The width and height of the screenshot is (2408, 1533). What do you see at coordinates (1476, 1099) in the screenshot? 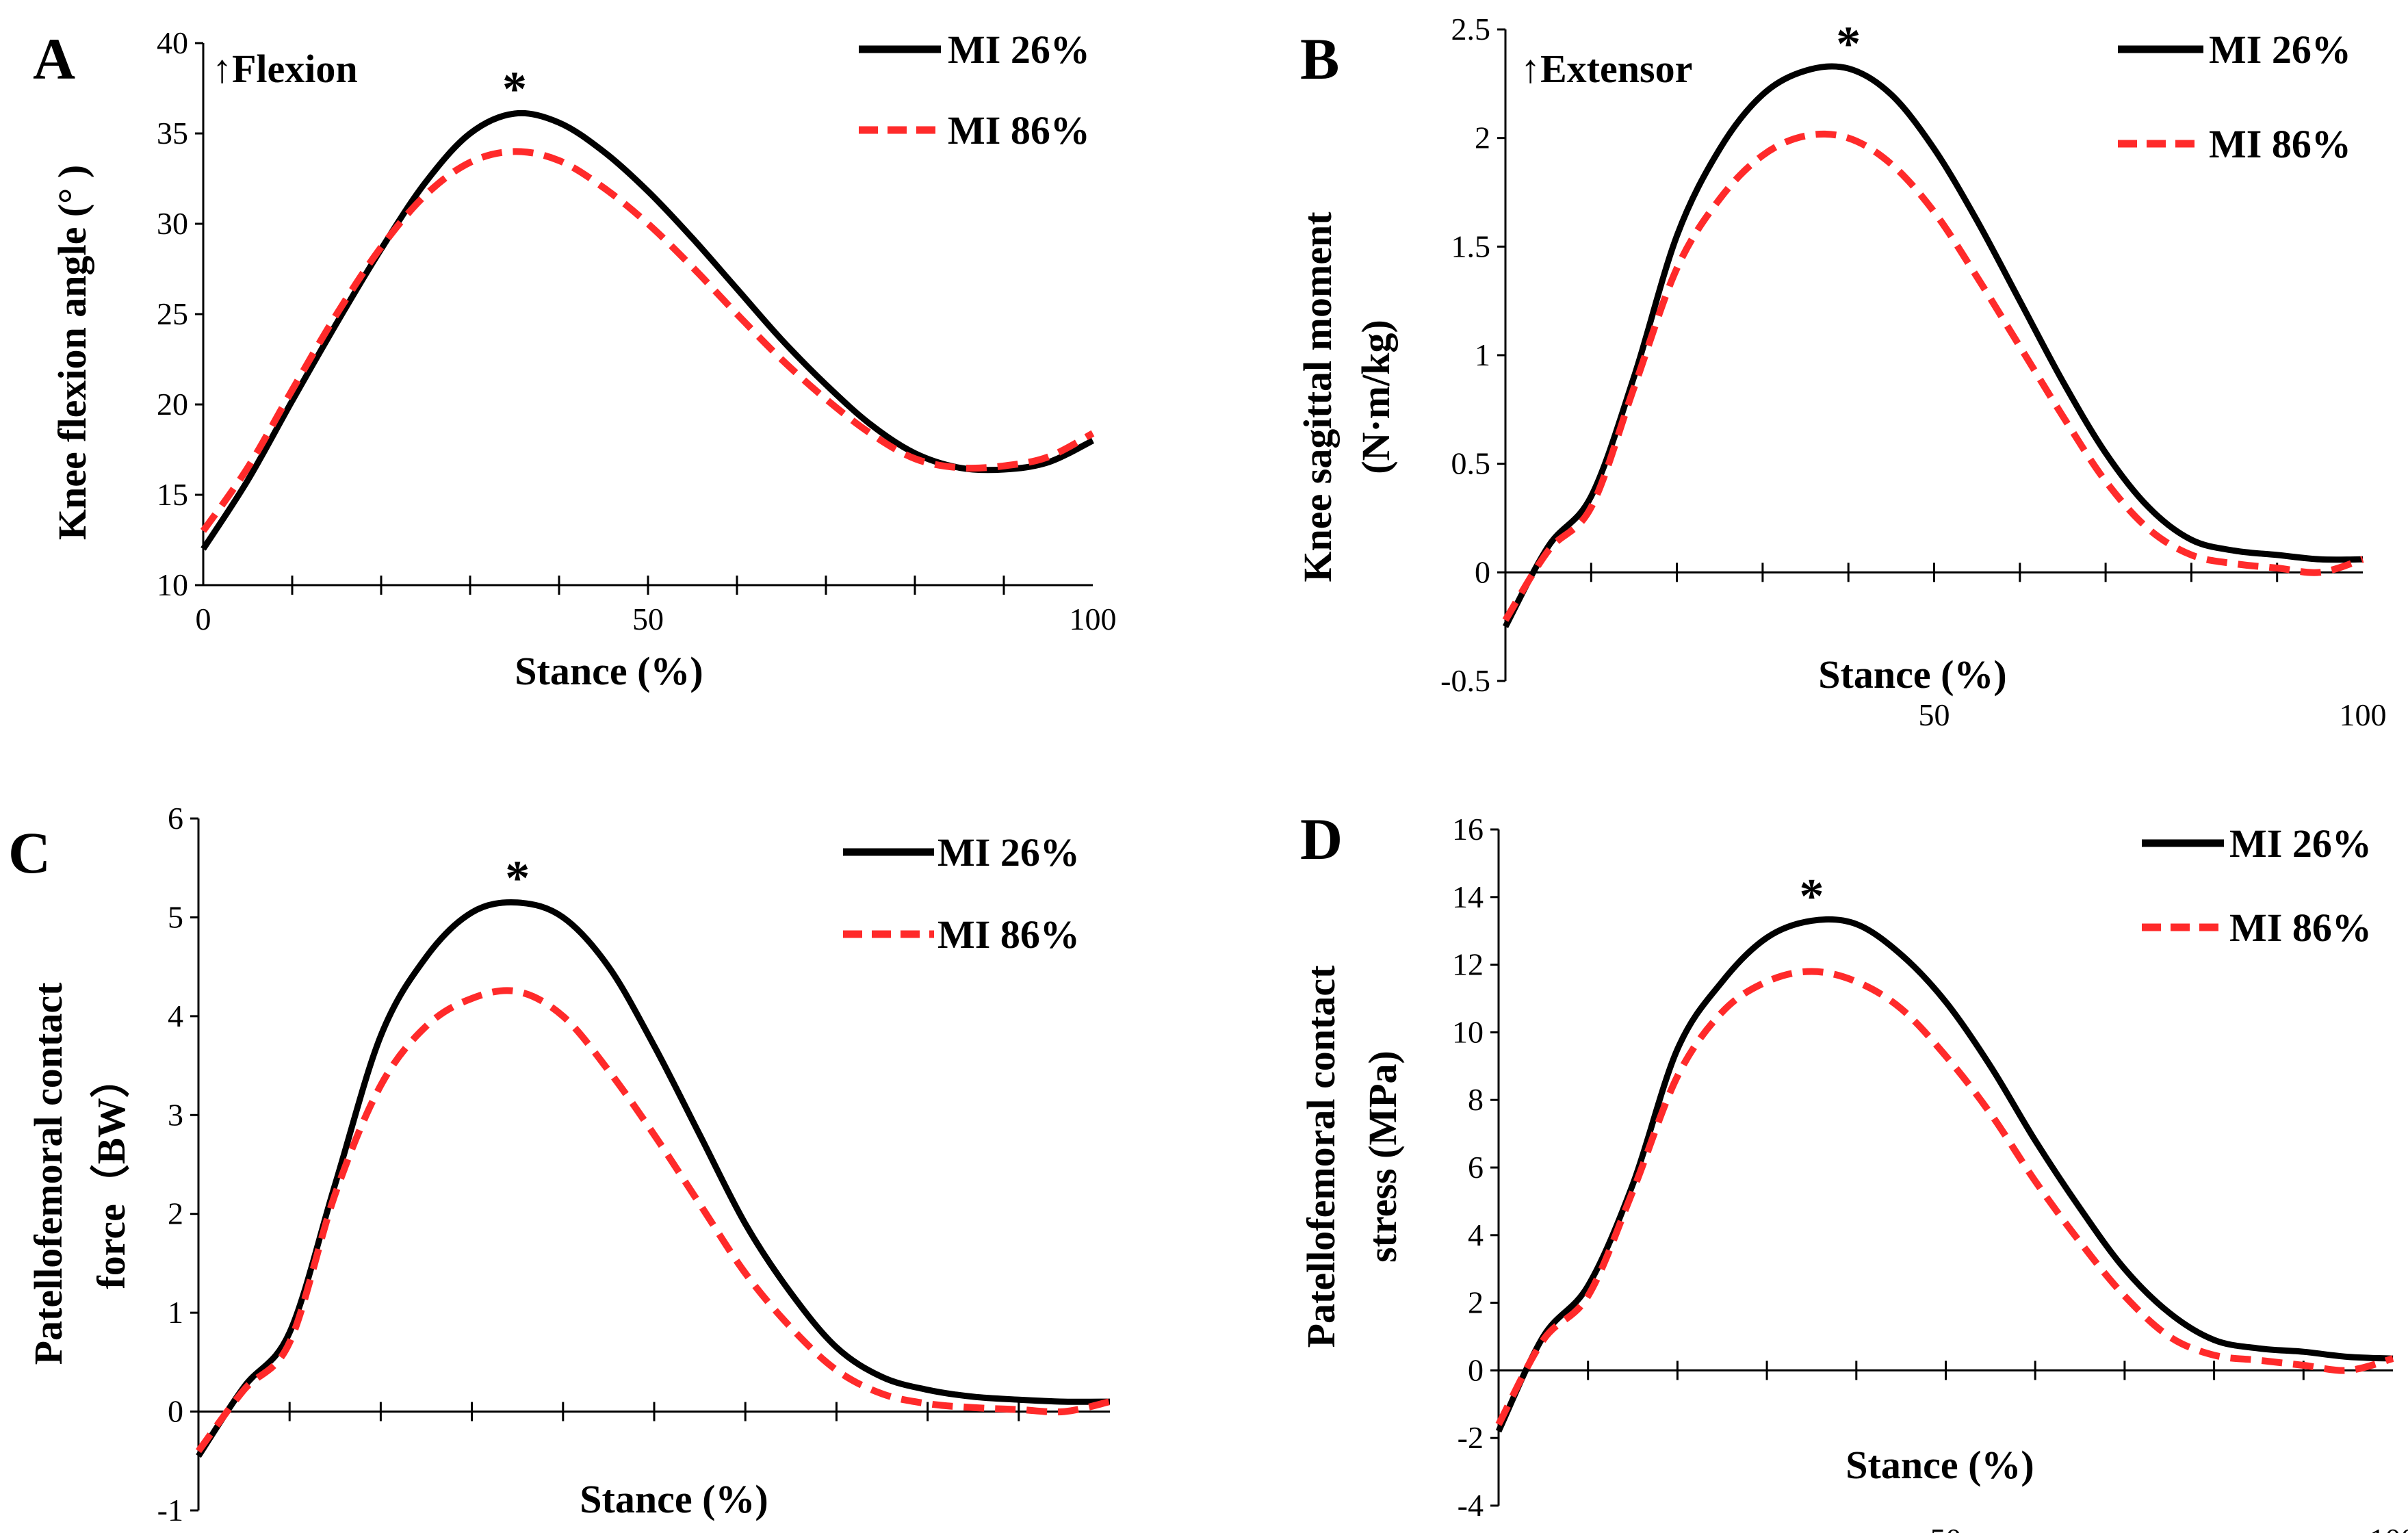
I see `y-tick-label: 8` at bounding box center [1476, 1099].